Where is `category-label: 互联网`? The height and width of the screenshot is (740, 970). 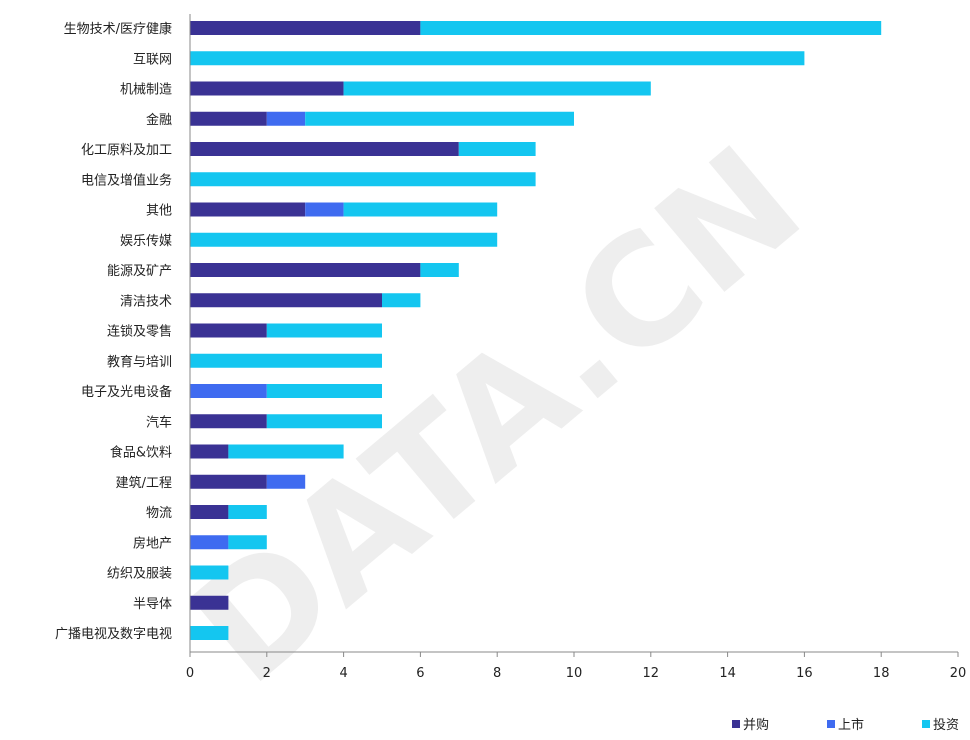 category-label: 互联网 is located at coordinates (152, 59).